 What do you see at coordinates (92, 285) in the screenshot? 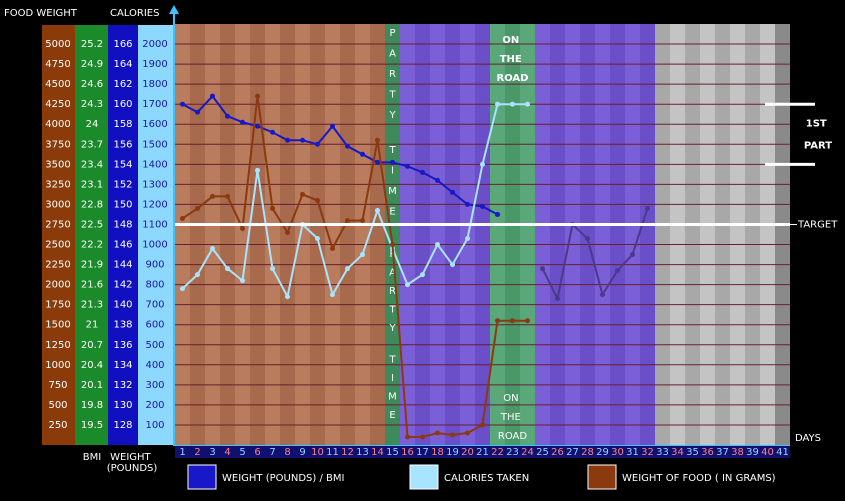
I see `bmi-tick-label: 21.6` at bounding box center [92, 285].